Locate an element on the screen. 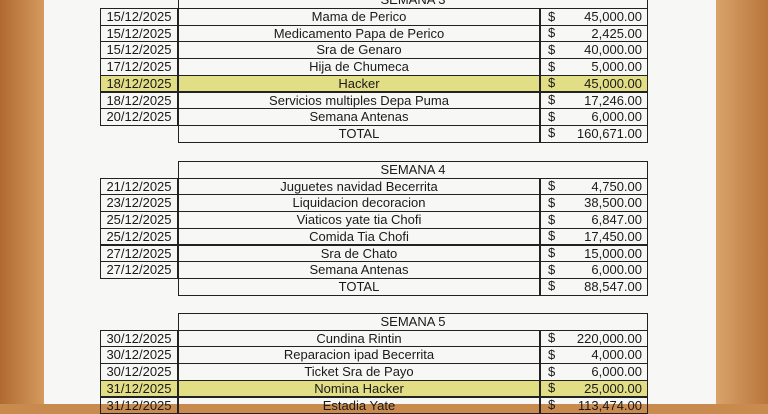  amount-cell: 220,000.00 is located at coordinates (594, 339).